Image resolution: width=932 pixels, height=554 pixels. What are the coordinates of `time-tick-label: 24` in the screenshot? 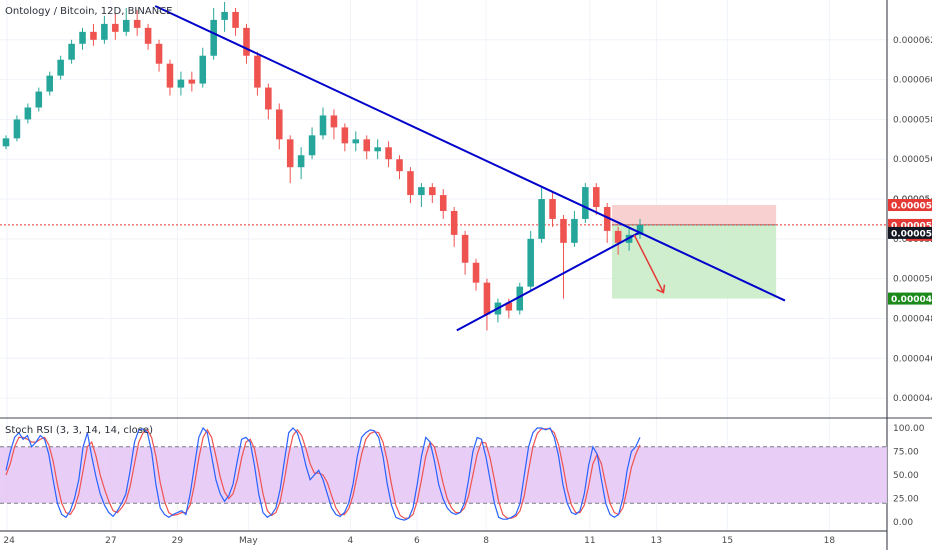 It's located at (9, 541).